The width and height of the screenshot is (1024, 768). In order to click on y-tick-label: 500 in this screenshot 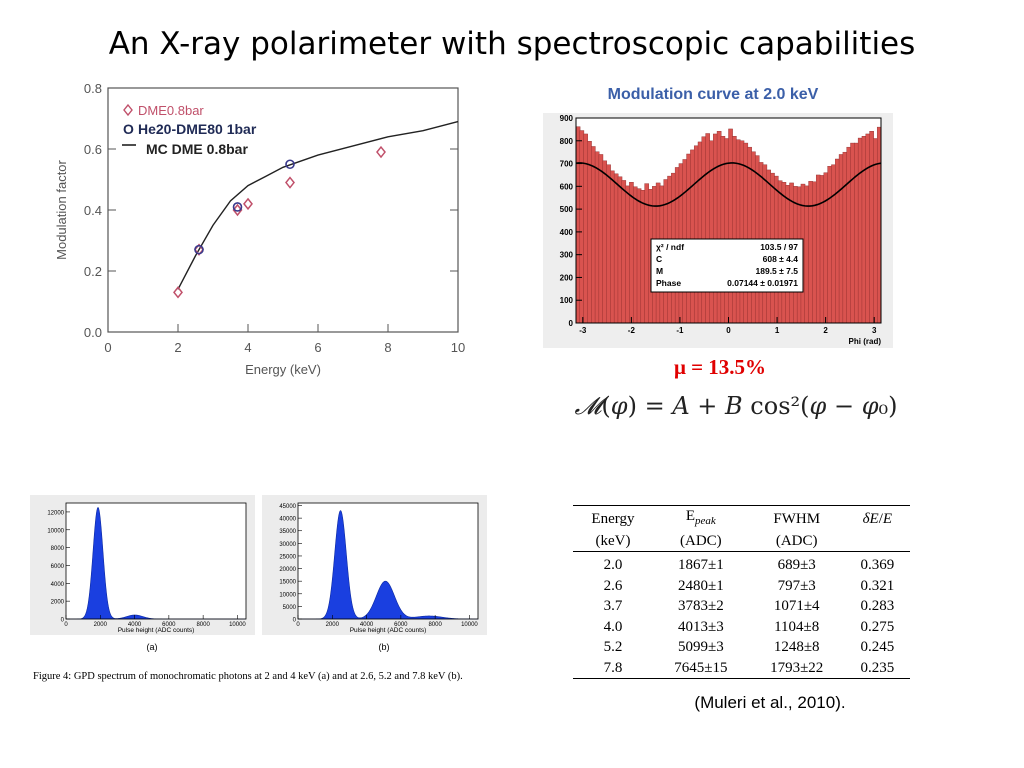, I will do `click(567, 209)`.